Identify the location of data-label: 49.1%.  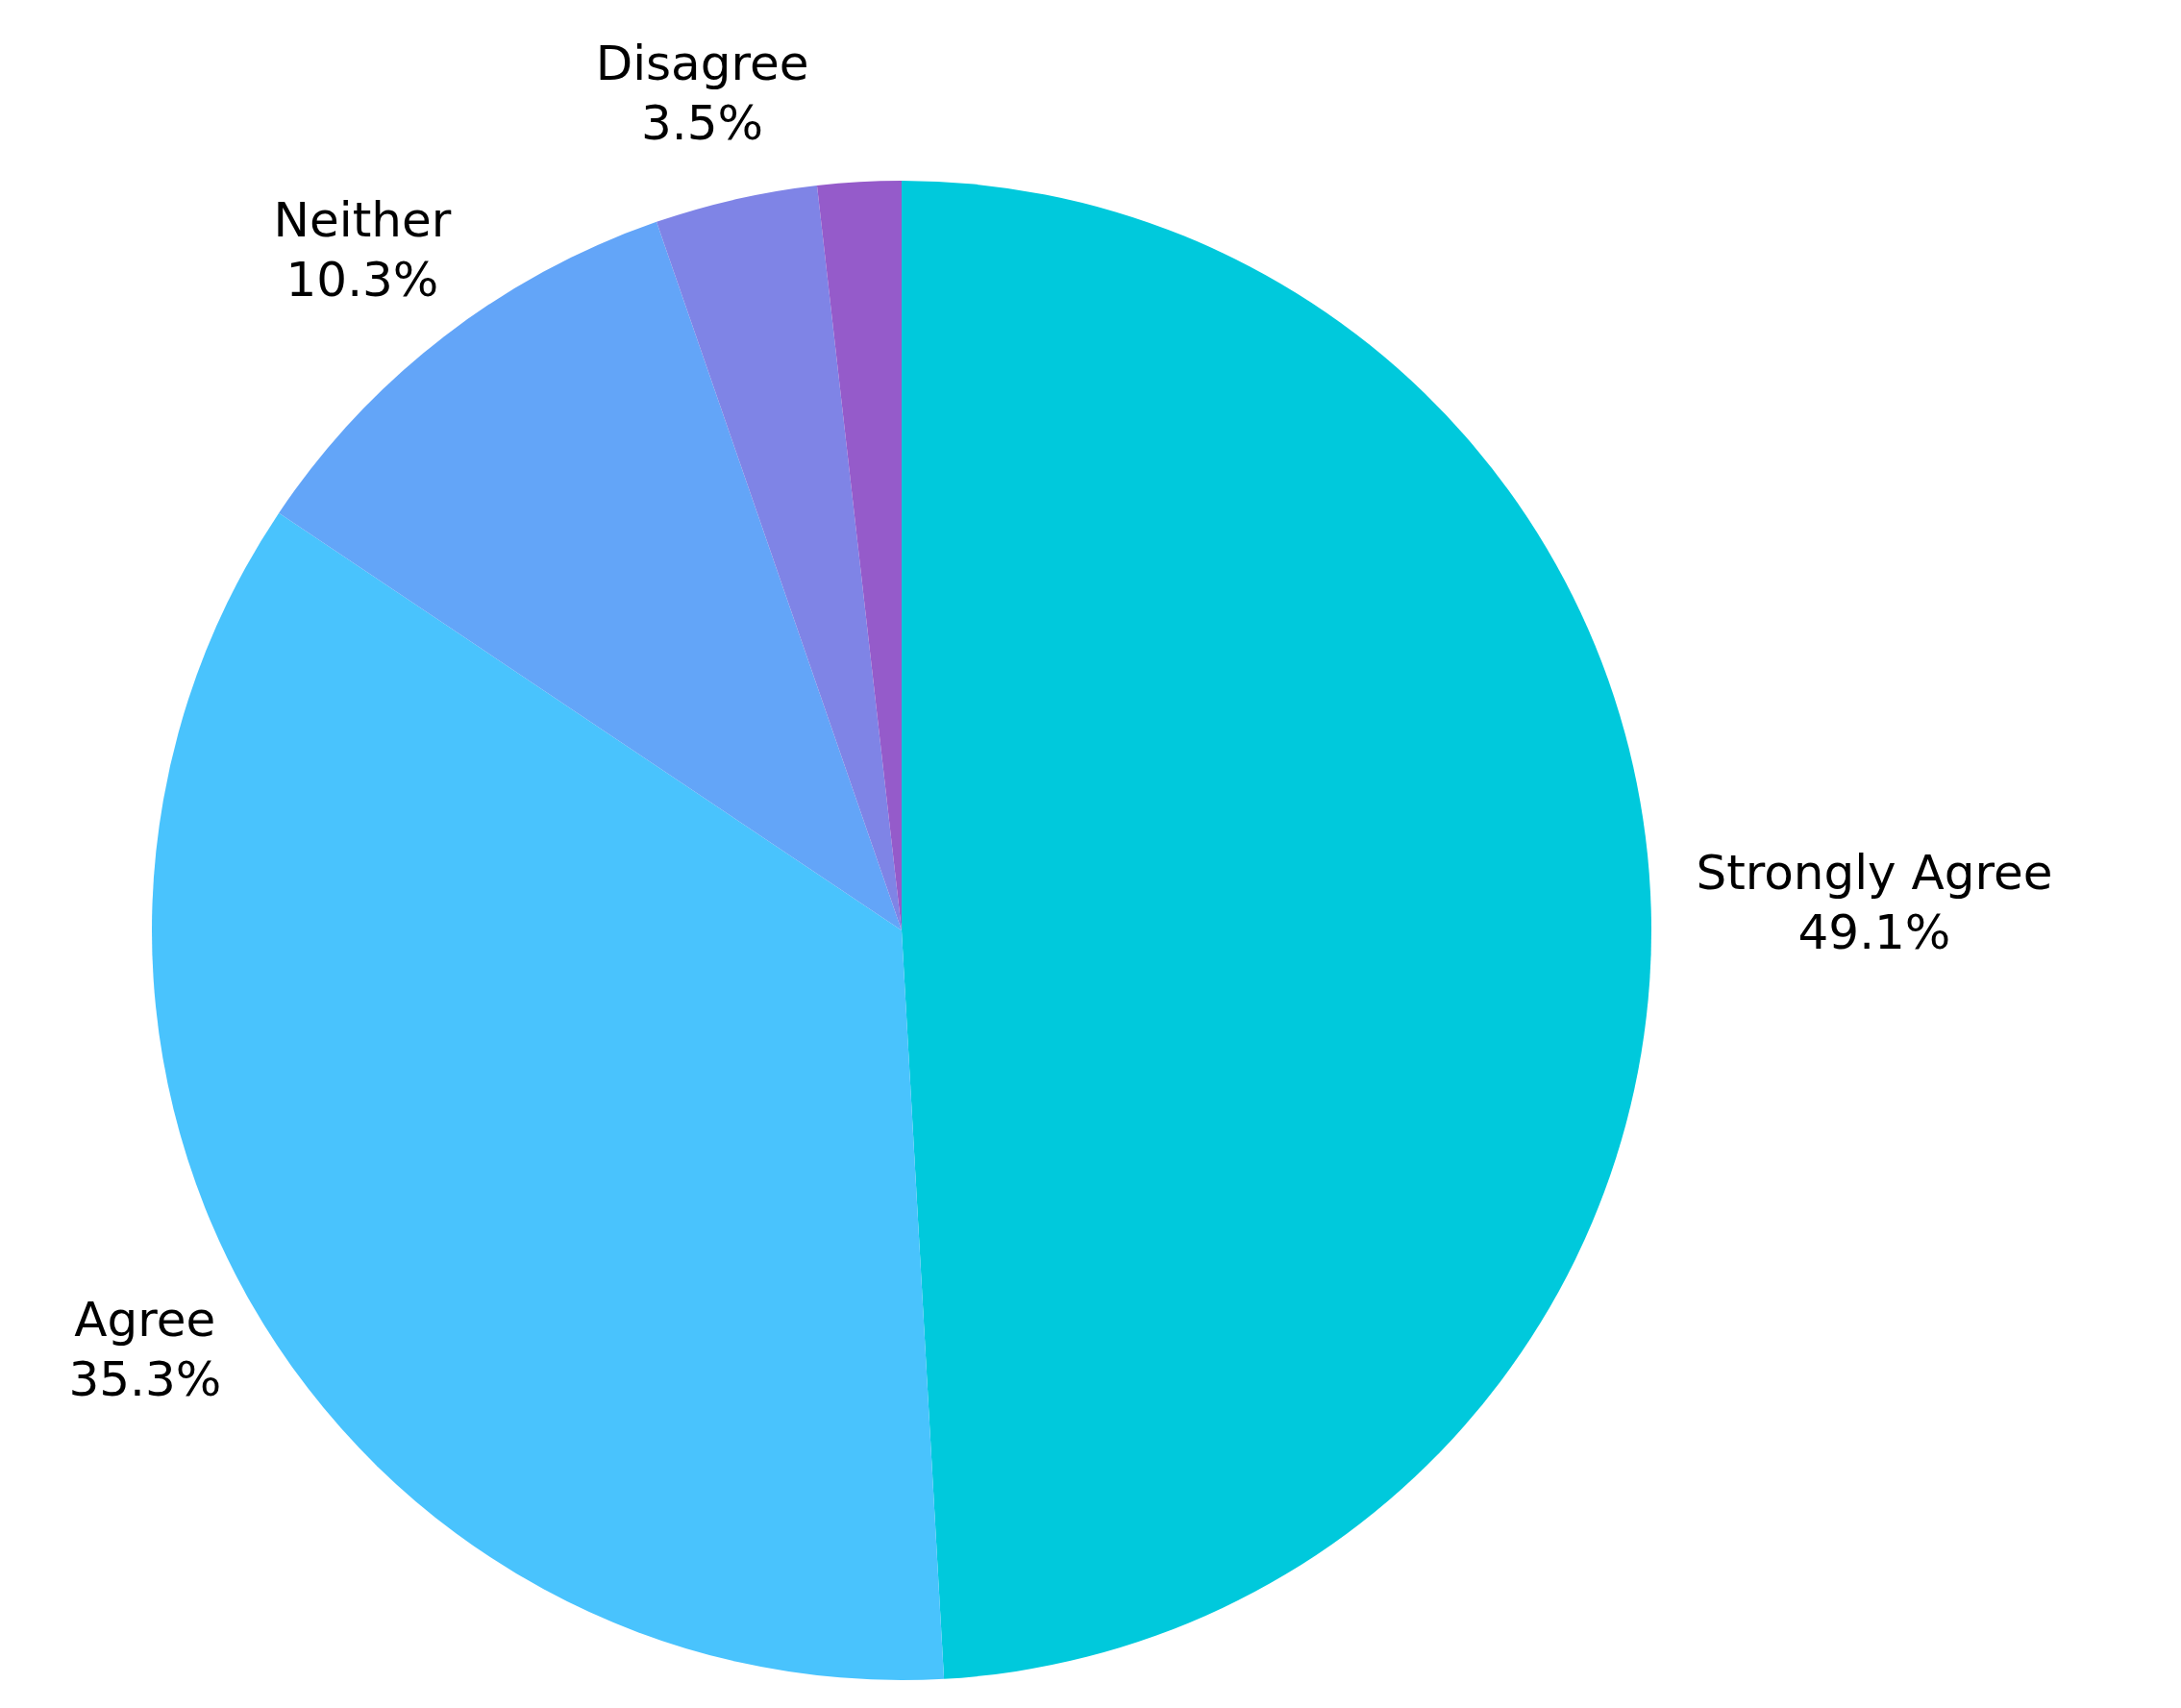
(1874, 932).